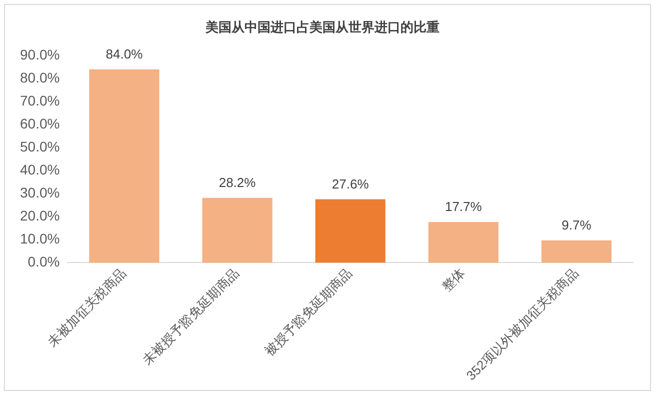 The image size is (657, 397). Describe the element at coordinates (322, 26) in the screenshot. I see `chart-title: 美国从中国进口占美国从世界进口的比重` at that location.